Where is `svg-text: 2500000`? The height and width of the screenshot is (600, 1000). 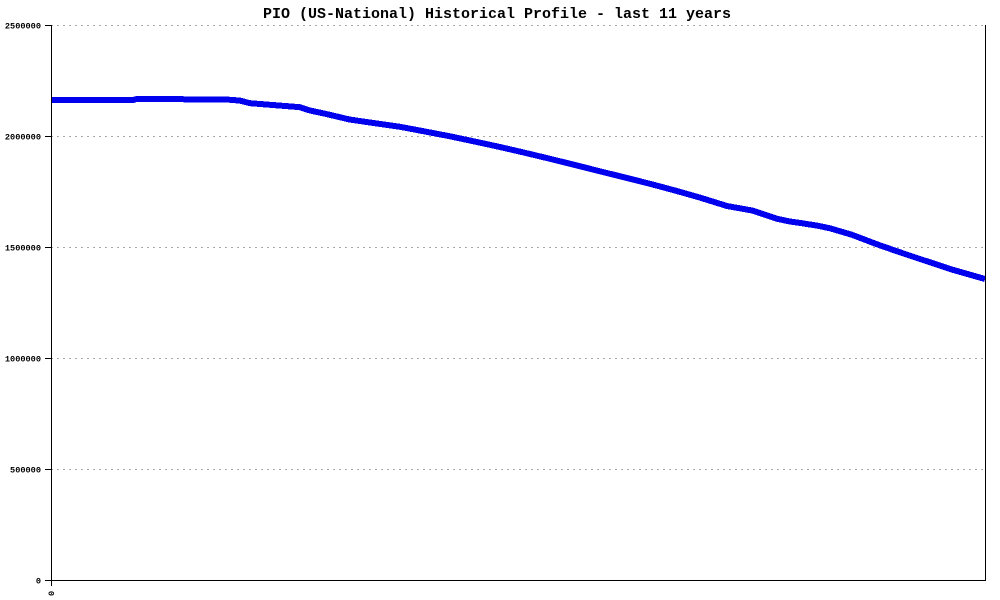
svg-text: 2500000 is located at coordinates (23, 27).